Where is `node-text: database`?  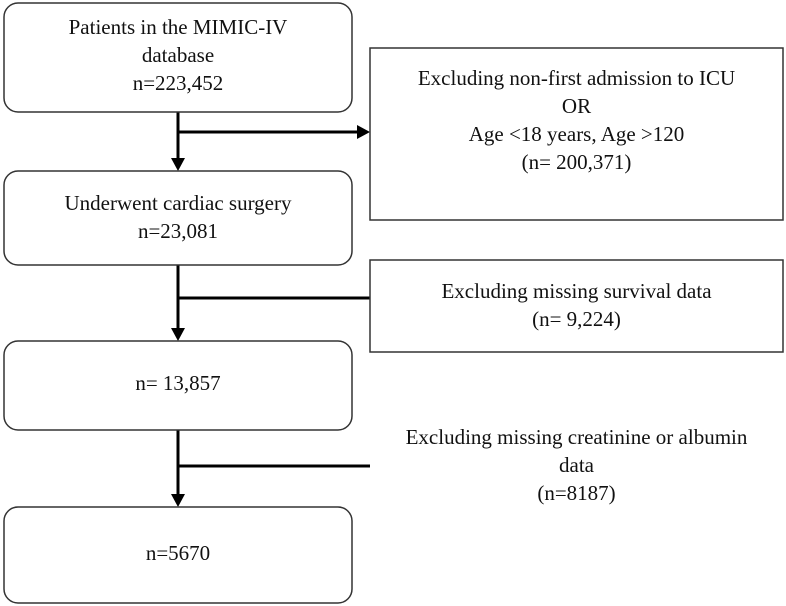
node-text: database is located at coordinates (178, 55).